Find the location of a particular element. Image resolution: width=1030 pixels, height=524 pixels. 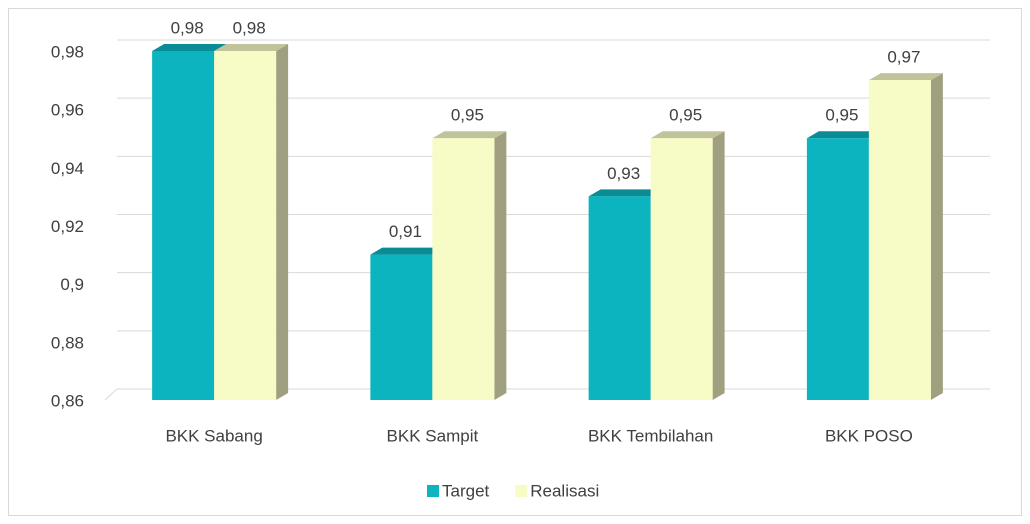

y-tick-label: 0,94 is located at coordinates (67, 168).